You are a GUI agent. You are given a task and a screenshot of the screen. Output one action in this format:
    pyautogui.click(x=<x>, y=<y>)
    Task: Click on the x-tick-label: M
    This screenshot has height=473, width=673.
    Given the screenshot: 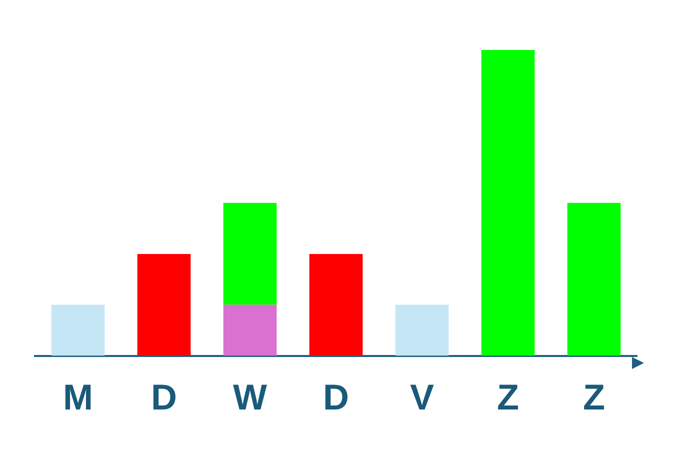 What is the action you would take?
    pyautogui.click(x=78, y=397)
    